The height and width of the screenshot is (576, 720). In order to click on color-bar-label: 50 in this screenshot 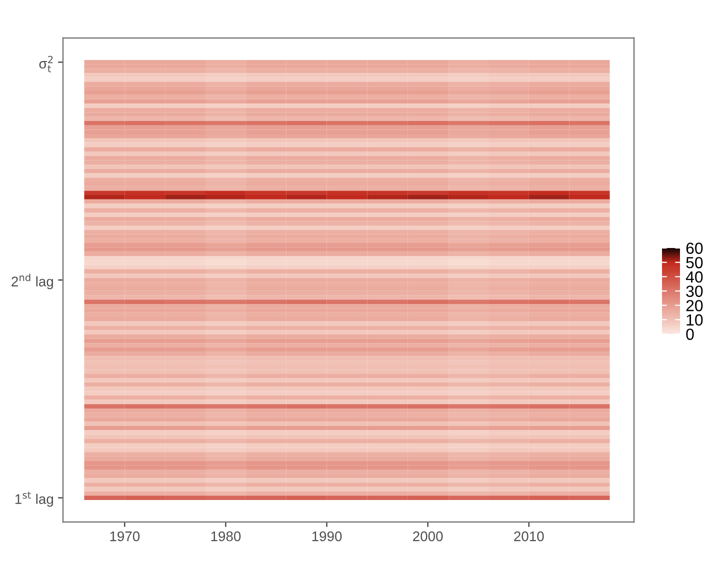, I will do `click(694, 262)`.